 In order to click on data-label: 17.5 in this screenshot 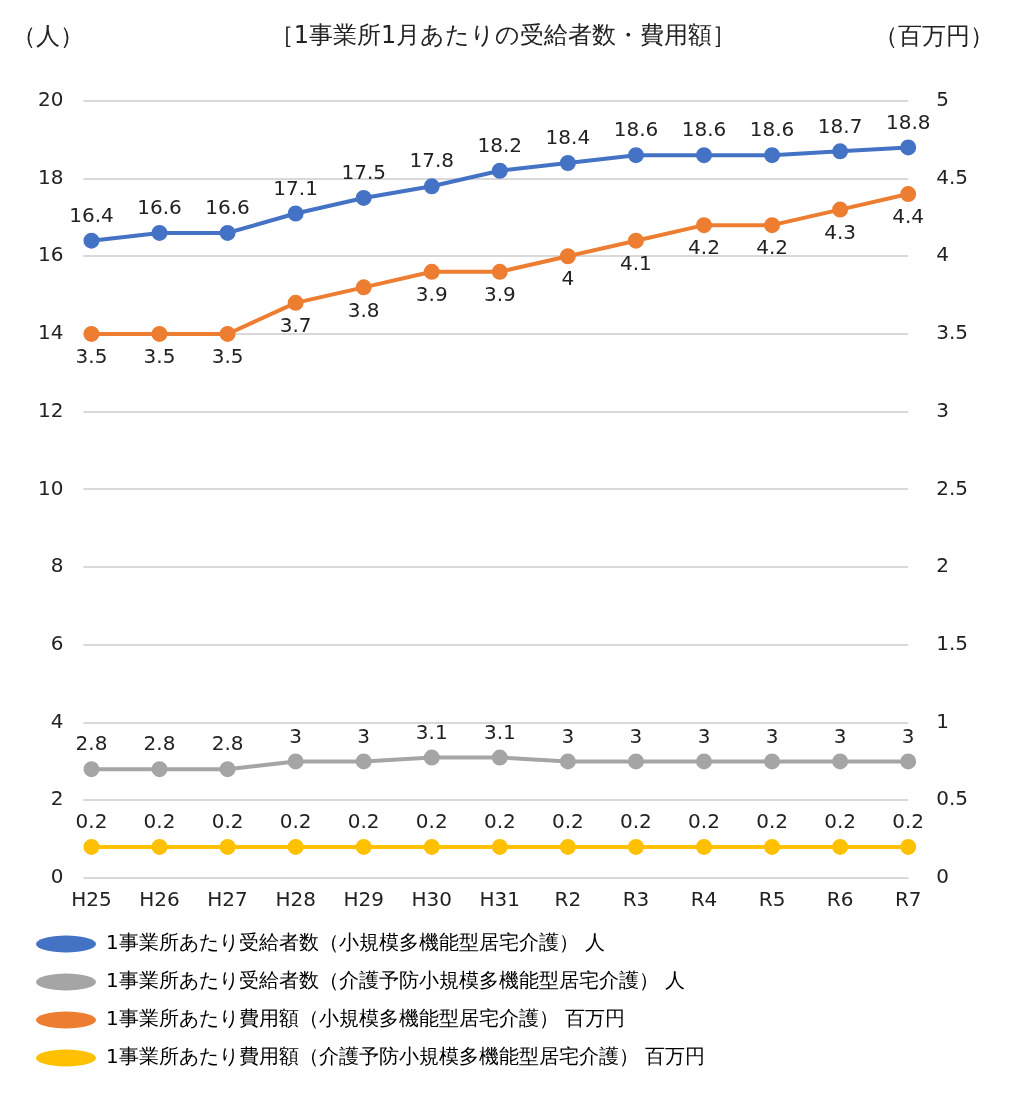, I will do `click(363, 172)`.